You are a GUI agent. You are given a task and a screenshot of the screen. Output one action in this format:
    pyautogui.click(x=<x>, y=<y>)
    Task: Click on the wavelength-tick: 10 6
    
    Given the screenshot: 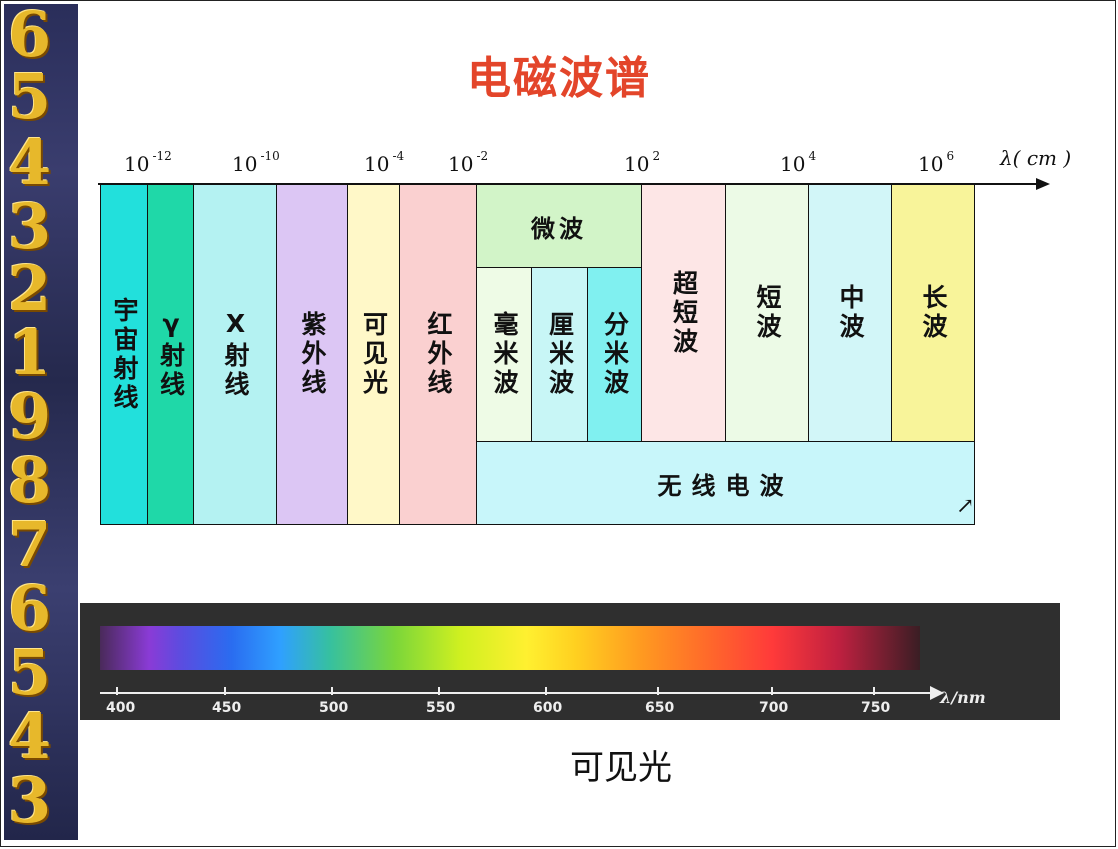 What is the action you would take?
    pyautogui.click(x=936, y=162)
    